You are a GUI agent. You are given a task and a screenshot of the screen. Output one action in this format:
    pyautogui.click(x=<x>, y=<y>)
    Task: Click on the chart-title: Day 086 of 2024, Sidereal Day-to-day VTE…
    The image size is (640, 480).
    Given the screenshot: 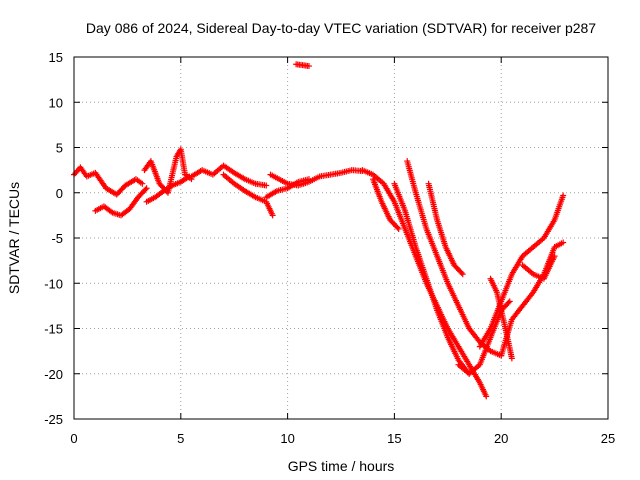 What is the action you would take?
    pyautogui.click(x=341, y=28)
    